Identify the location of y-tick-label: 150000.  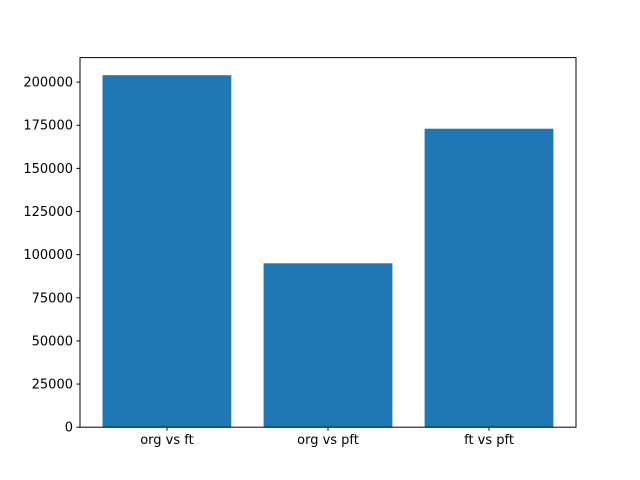
(48, 169).